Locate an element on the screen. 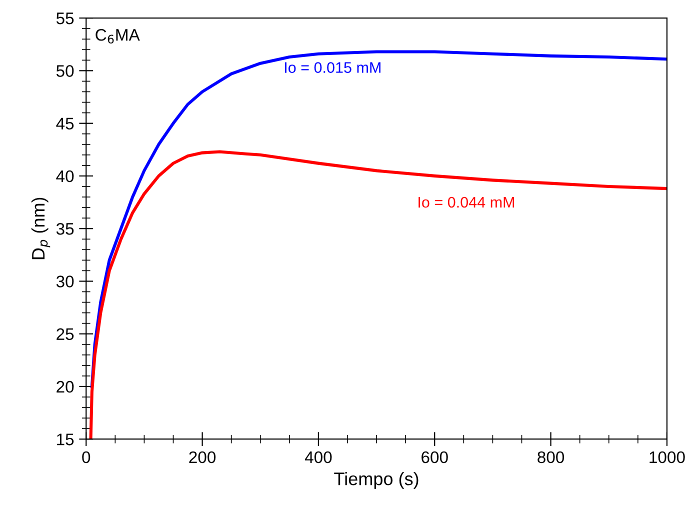 The image size is (689, 516). x-axis-title: Tiempo (s) is located at coordinates (376, 480).